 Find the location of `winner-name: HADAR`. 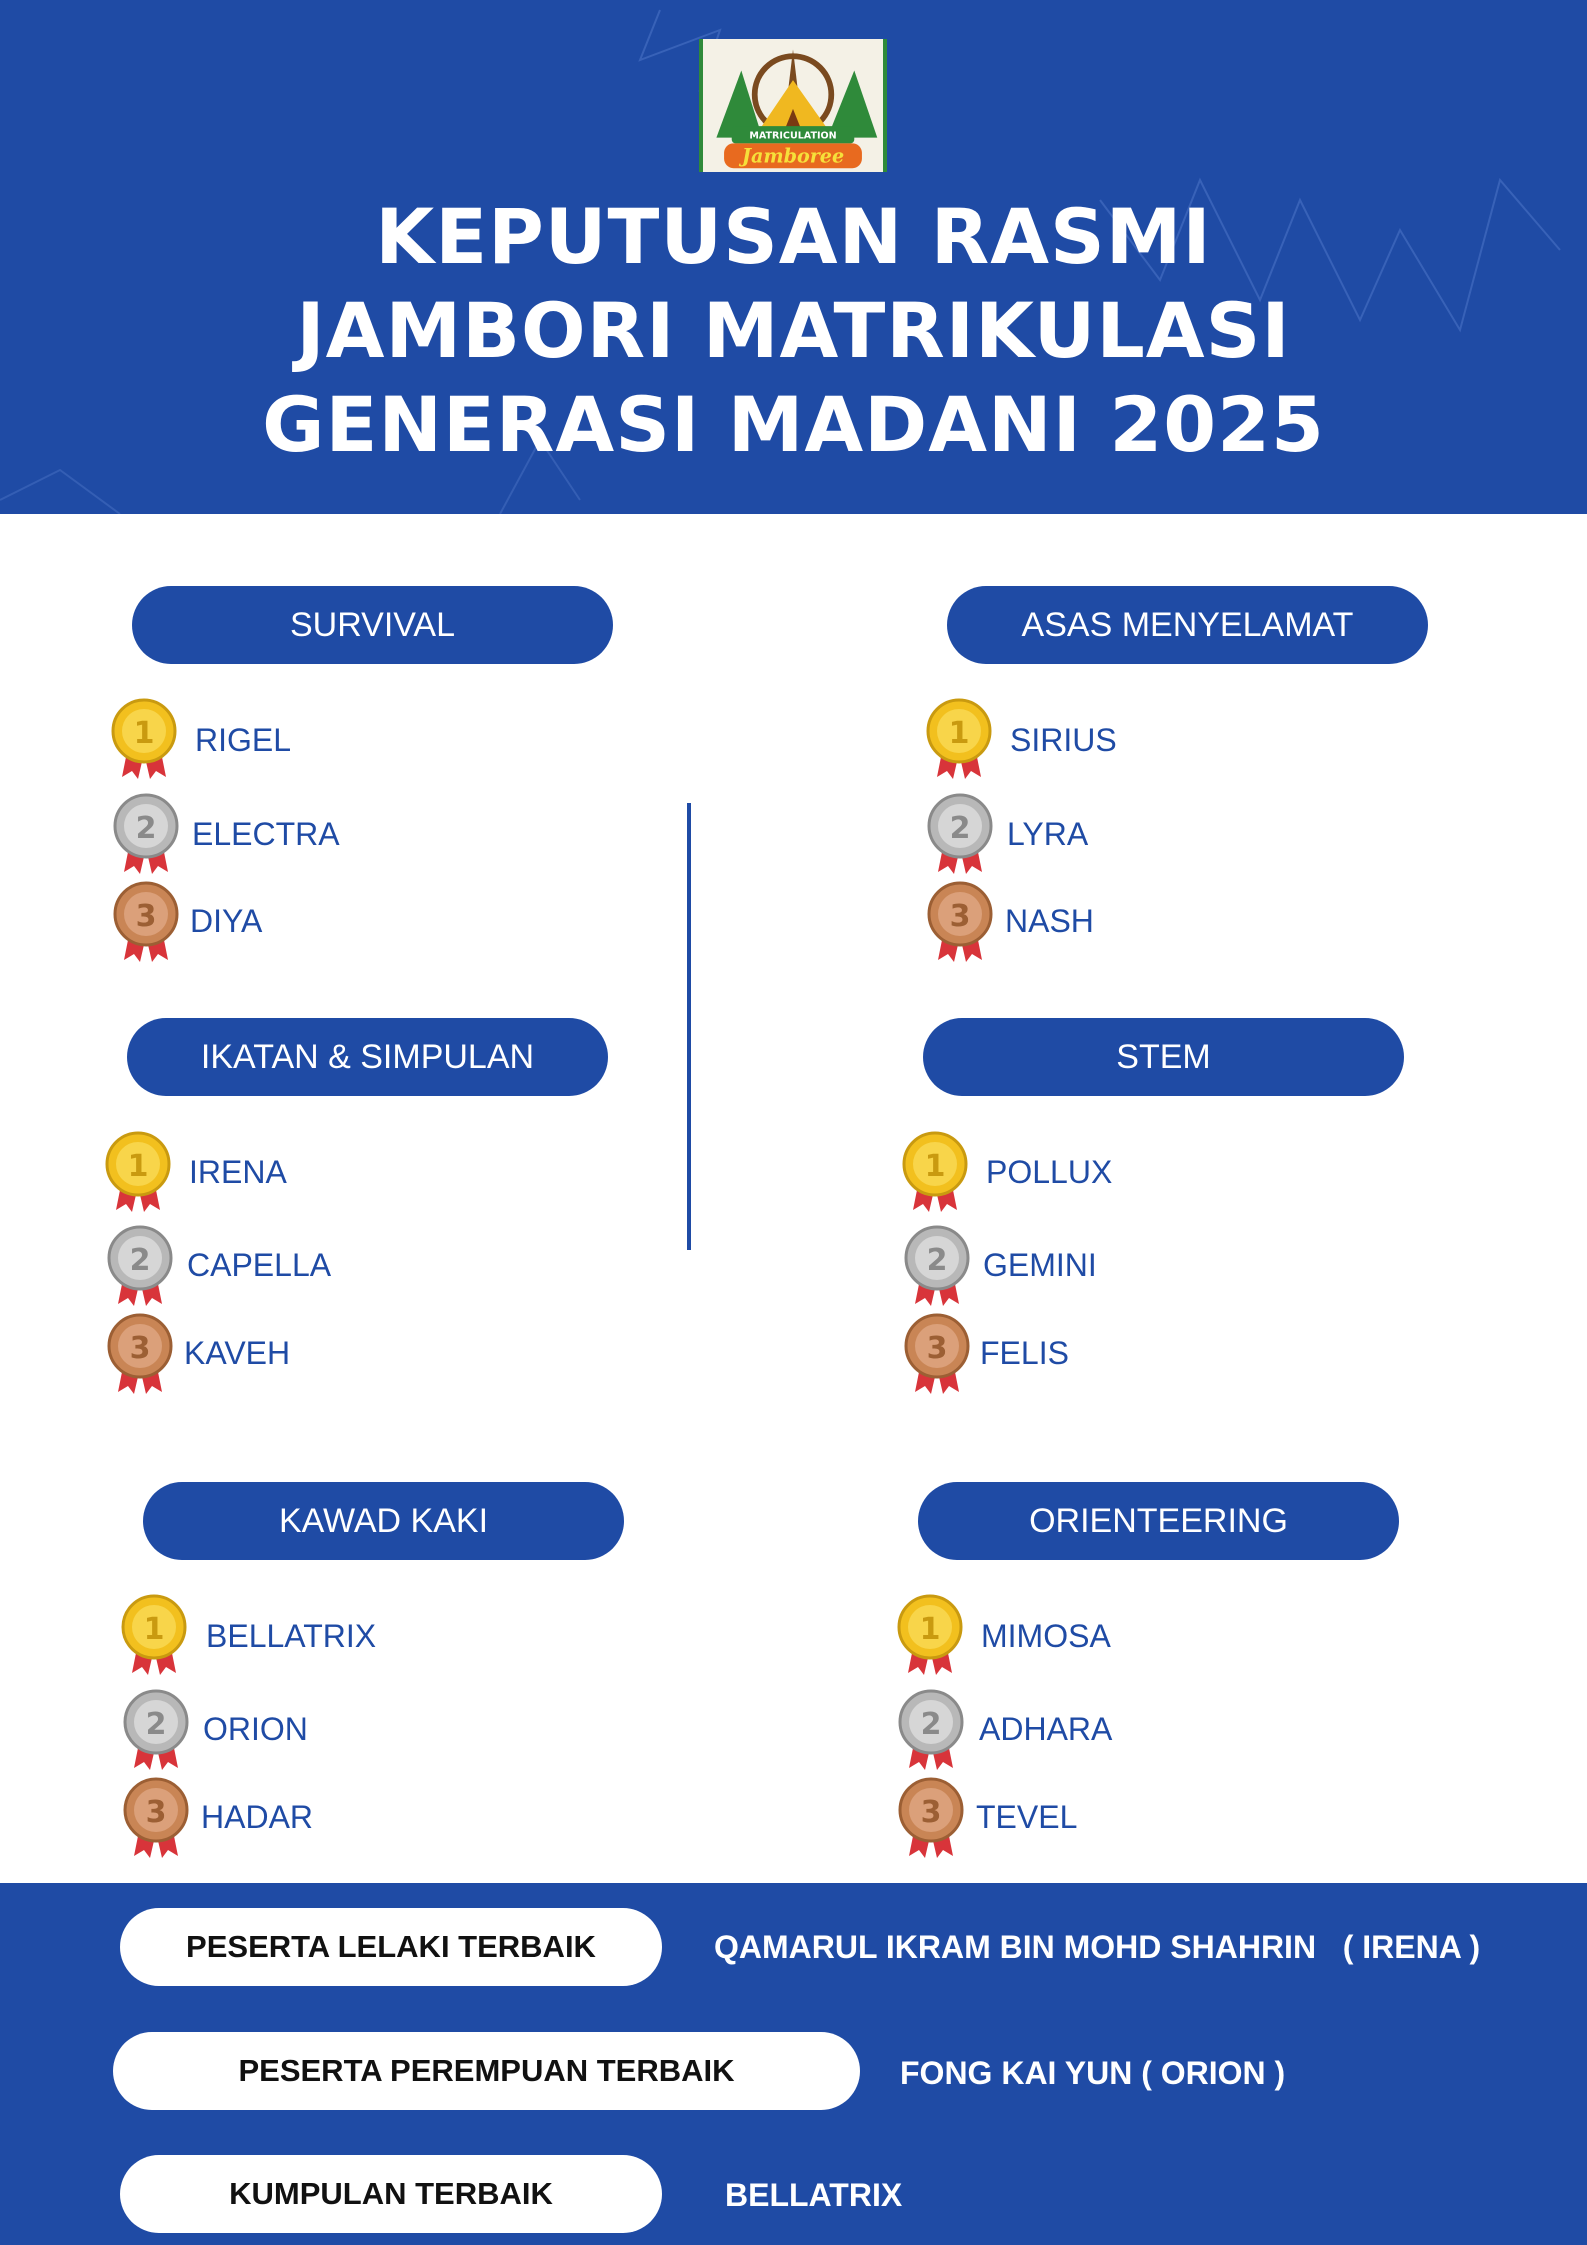

winner-name: HADAR is located at coordinates (257, 1817).